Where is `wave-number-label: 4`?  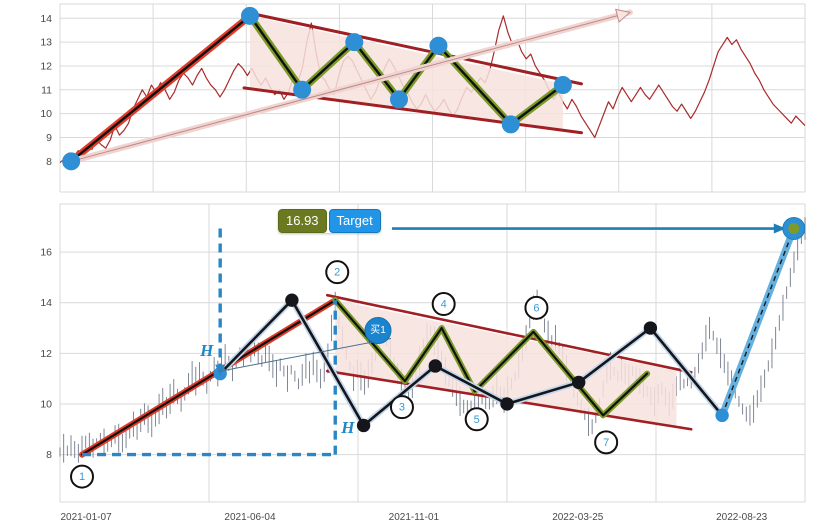 wave-number-label: 4 is located at coordinates (444, 305).